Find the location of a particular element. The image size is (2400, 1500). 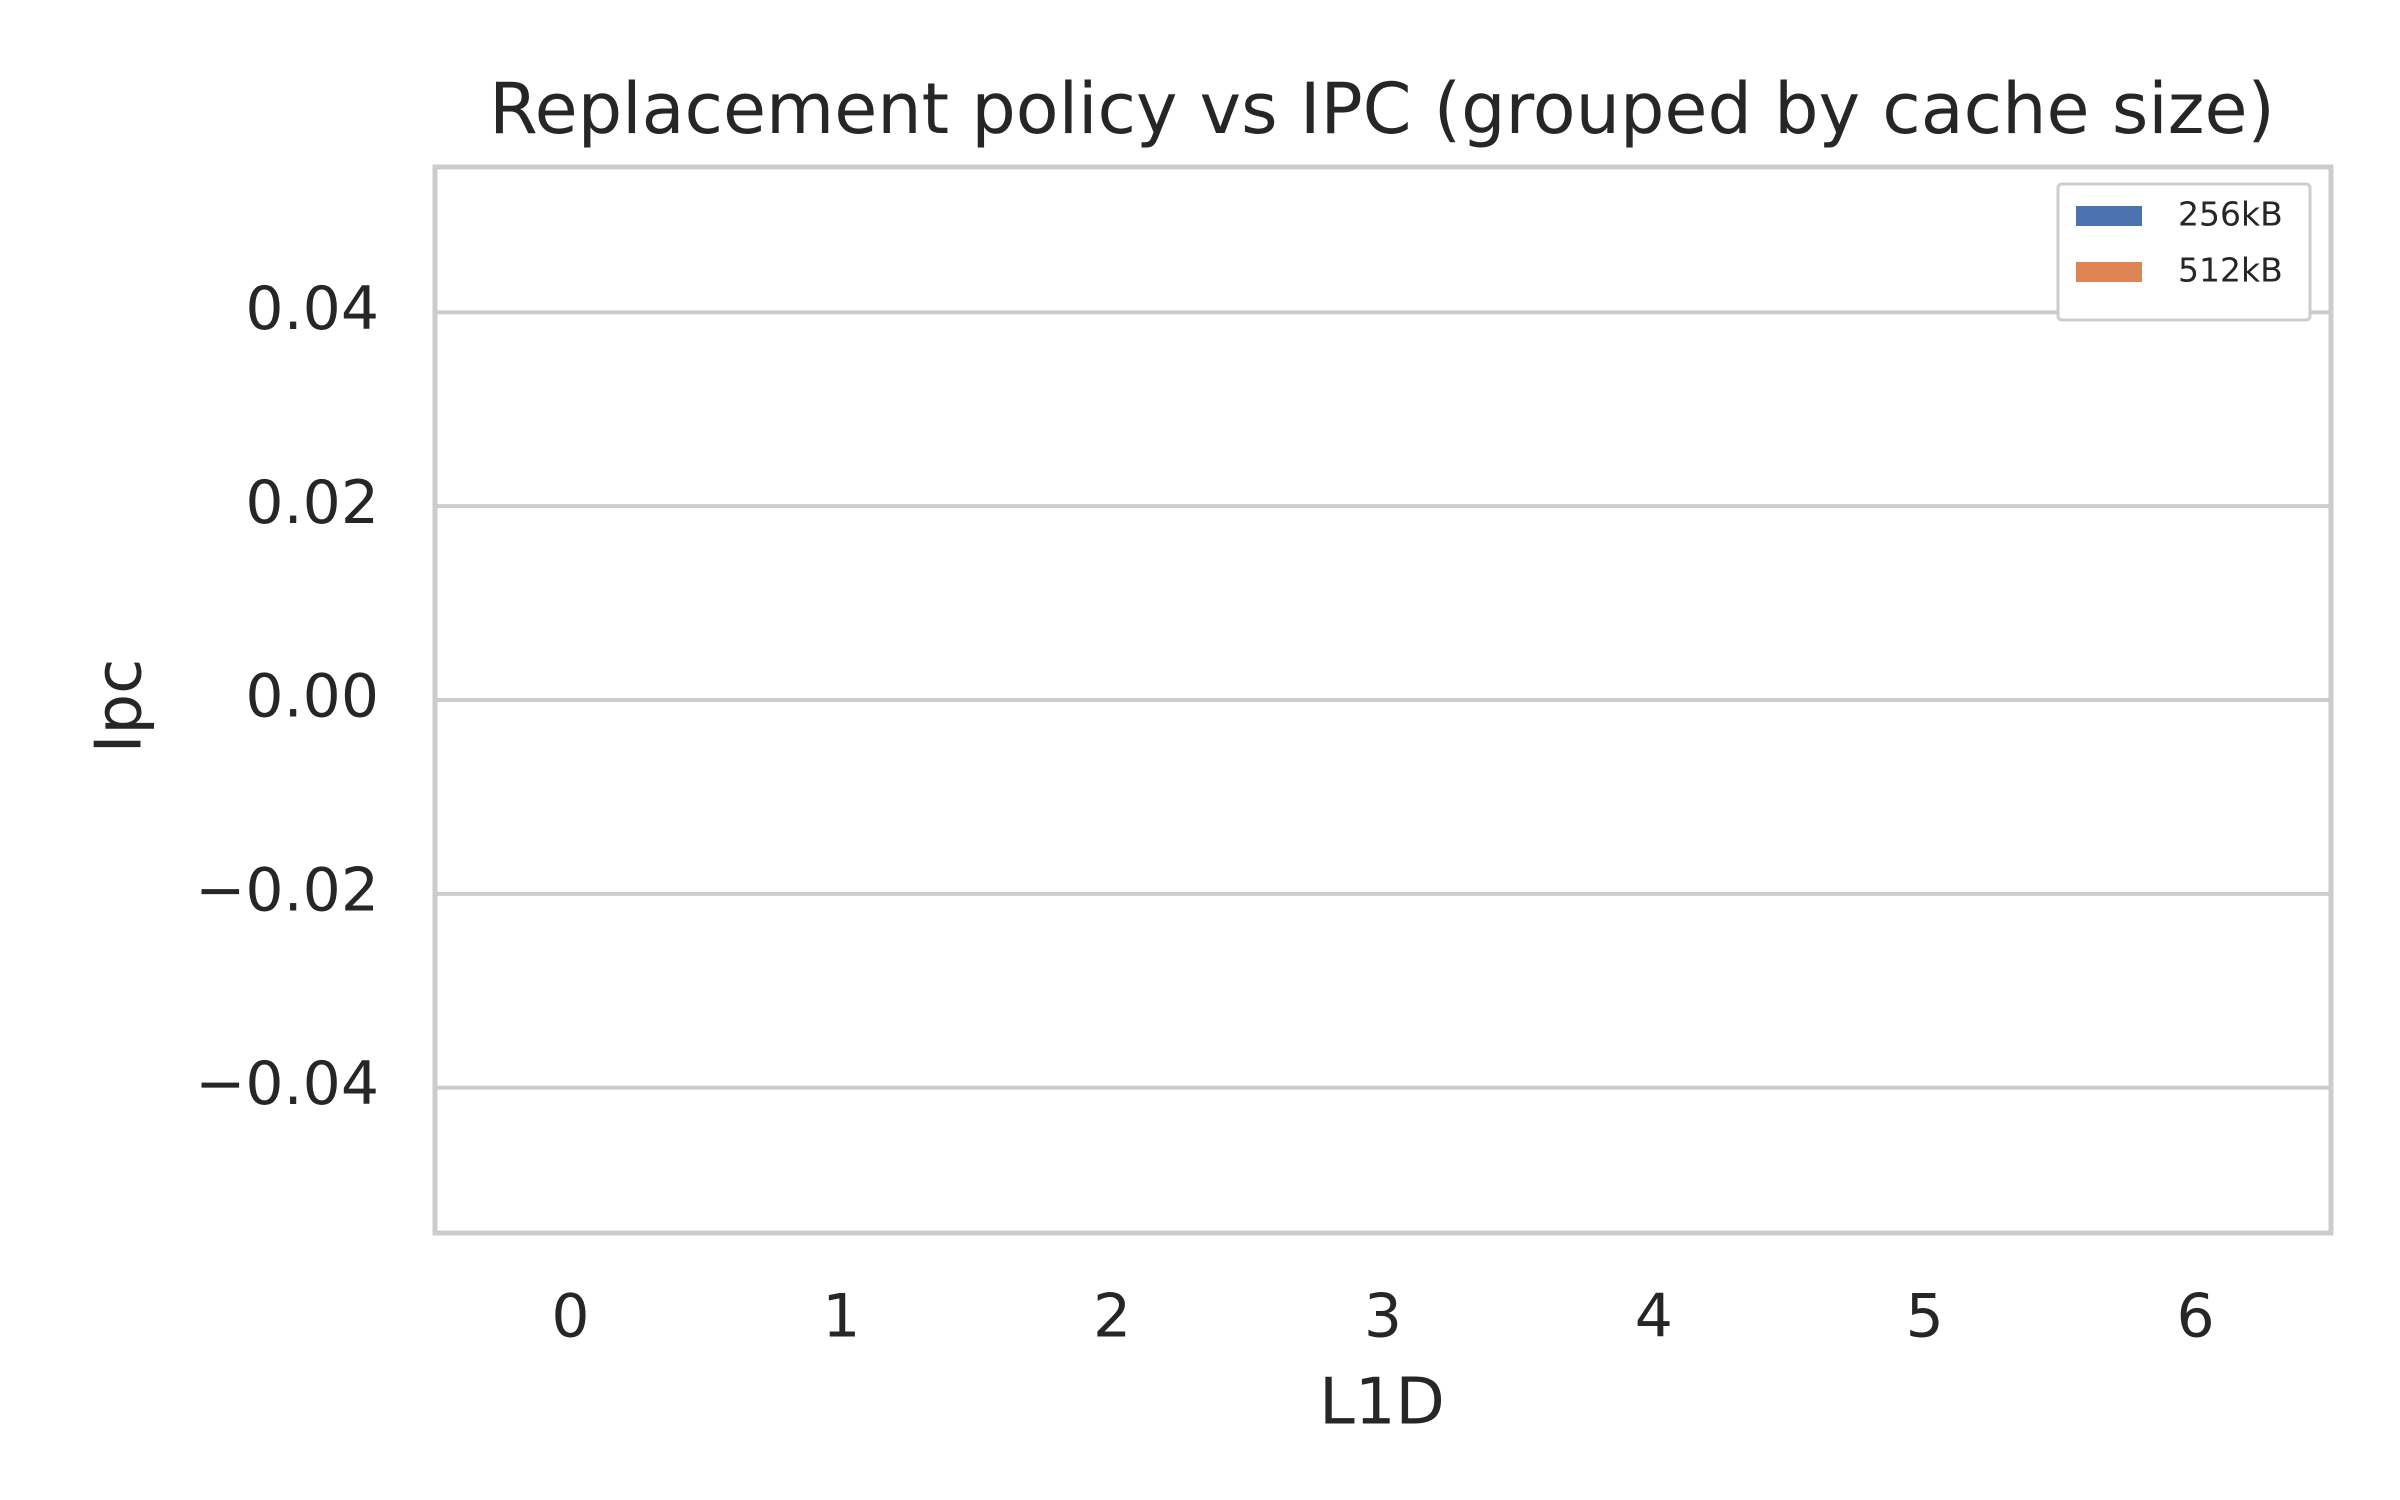

y-tick-label: 0.02 is located at coordinates (312, 503).